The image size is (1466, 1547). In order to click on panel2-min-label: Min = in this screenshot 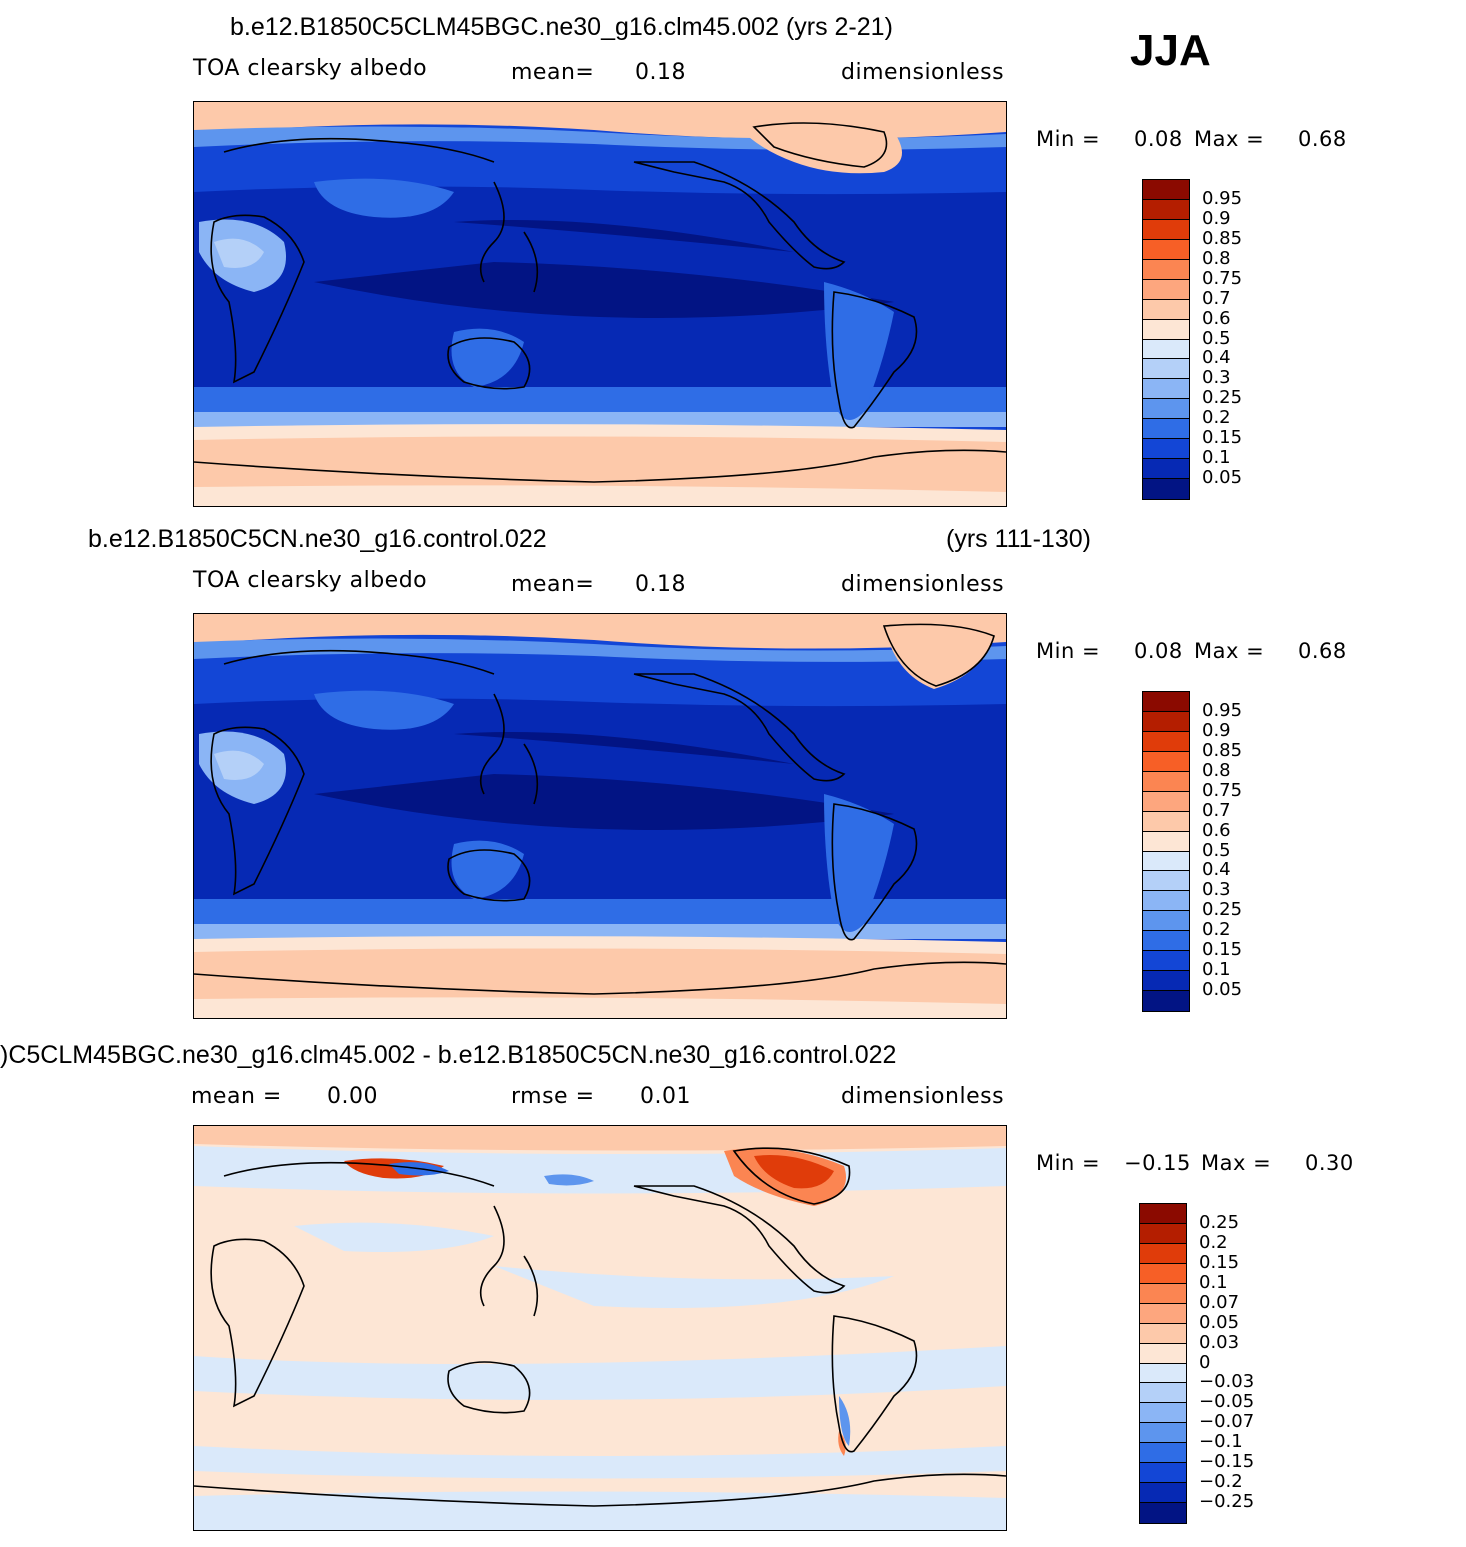, I will do `click(1068, 651)`.